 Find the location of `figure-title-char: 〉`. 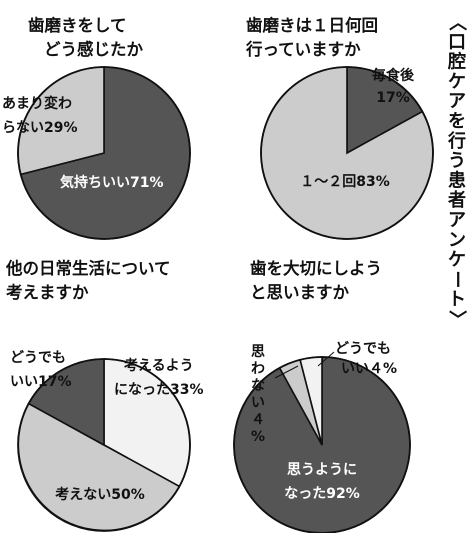

figure-title-char: 〉 is located at coordinates (456, 319).